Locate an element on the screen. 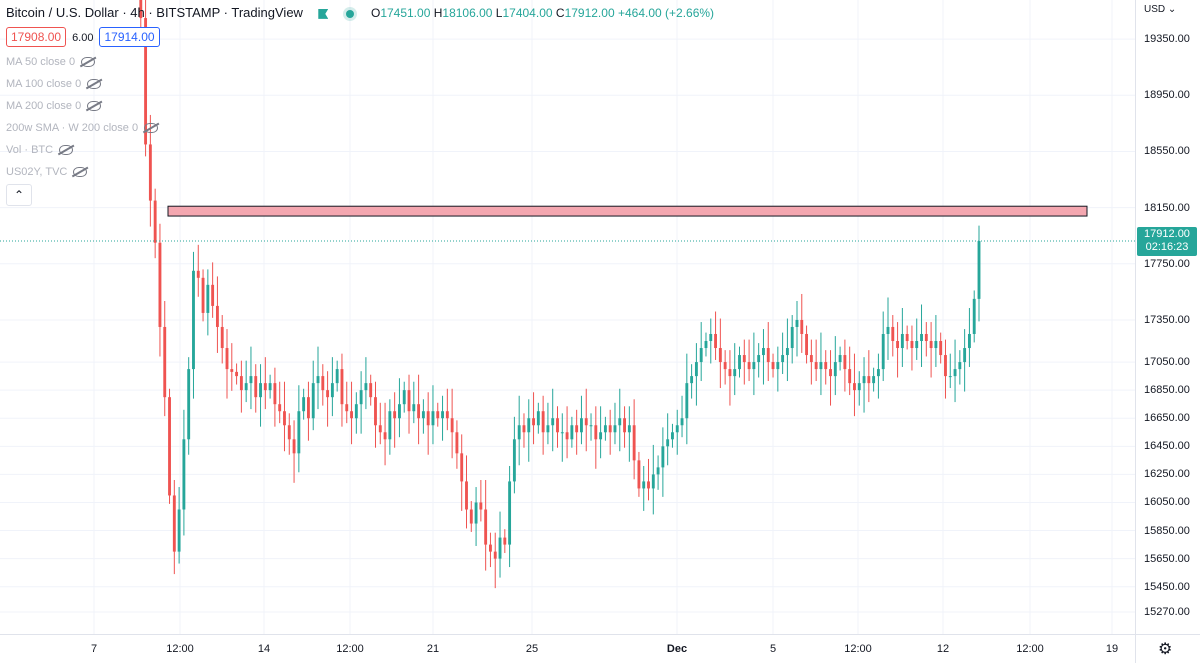 The height and width of the screenshot is (663, 1200). change-value: +464.00 (+2.66%) is located at coordinates (666, 13).